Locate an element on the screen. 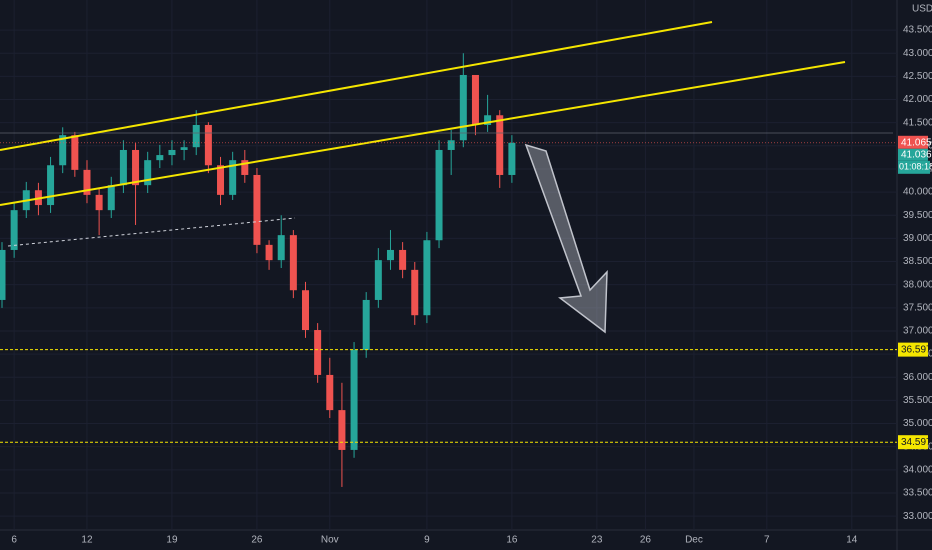 Image resolution: width=932 pixels, height=550 pixels. y-tick-label: 33.000 is located at coordinates (917, 516).